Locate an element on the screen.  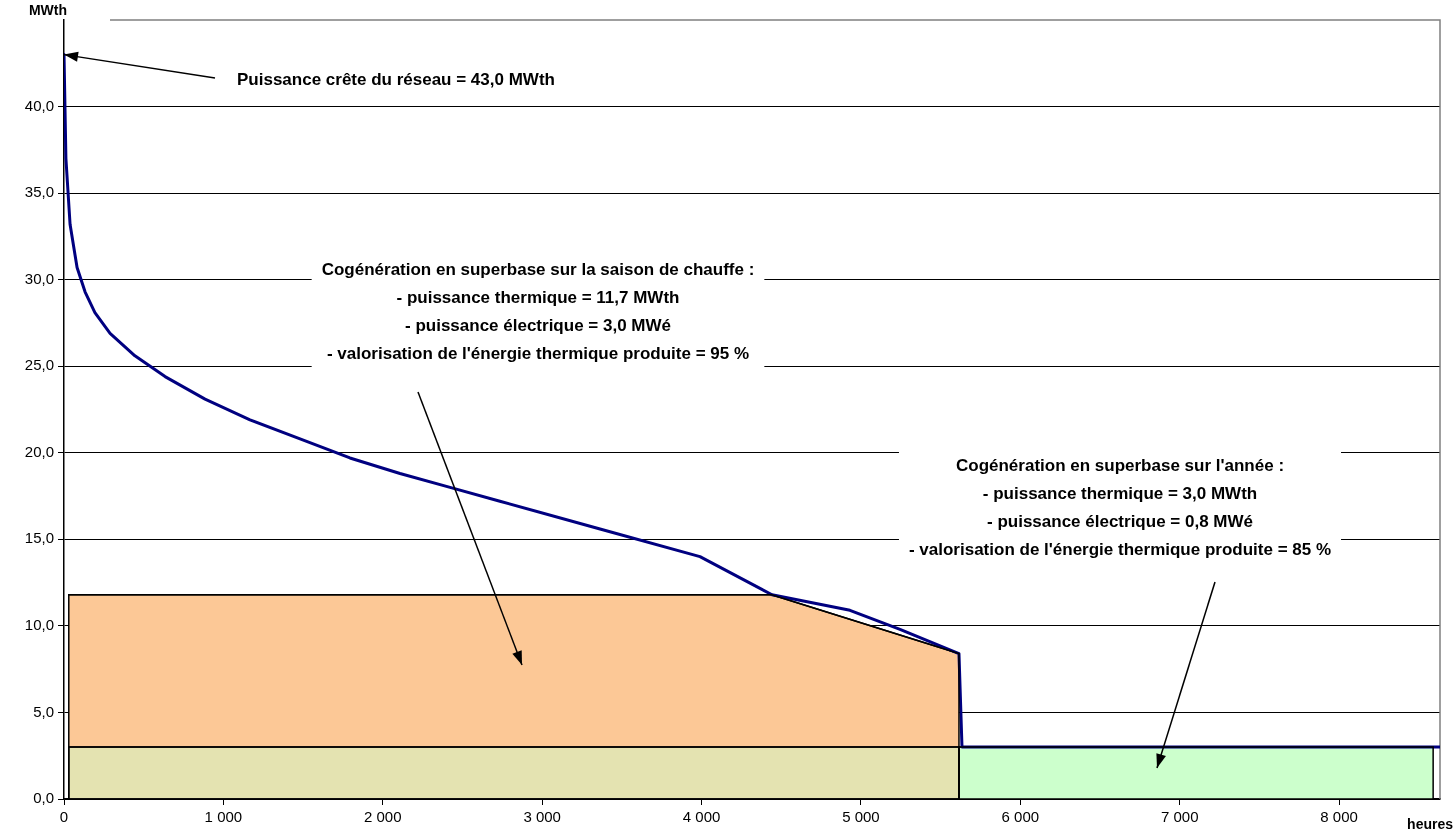
x-tick-label: 8 000 is located at coordinates (1339, 817).